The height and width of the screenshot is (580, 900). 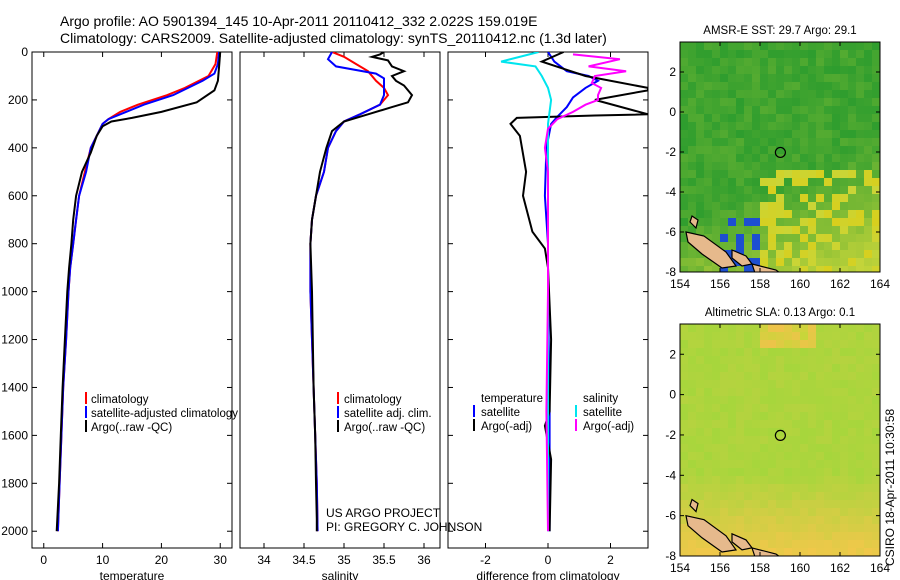 I want to click on y-tick-label: 1600, so click(x=14, y=435).